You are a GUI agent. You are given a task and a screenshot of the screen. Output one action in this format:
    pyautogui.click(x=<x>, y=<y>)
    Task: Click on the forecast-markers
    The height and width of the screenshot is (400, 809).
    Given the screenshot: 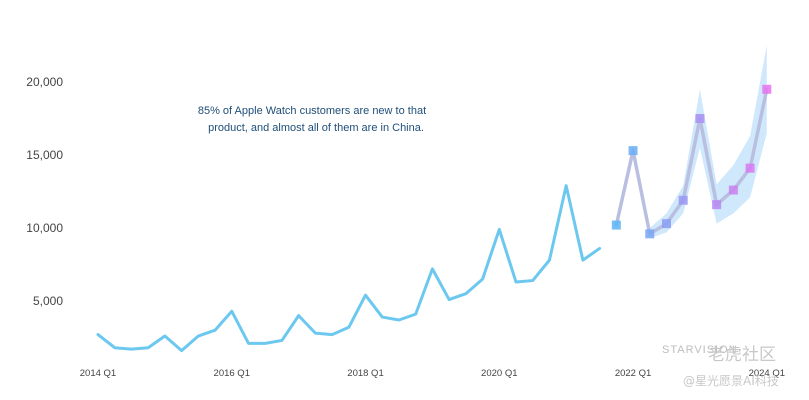 What is the action you would take?
    pyautogui.click(x=691, y=161)
    